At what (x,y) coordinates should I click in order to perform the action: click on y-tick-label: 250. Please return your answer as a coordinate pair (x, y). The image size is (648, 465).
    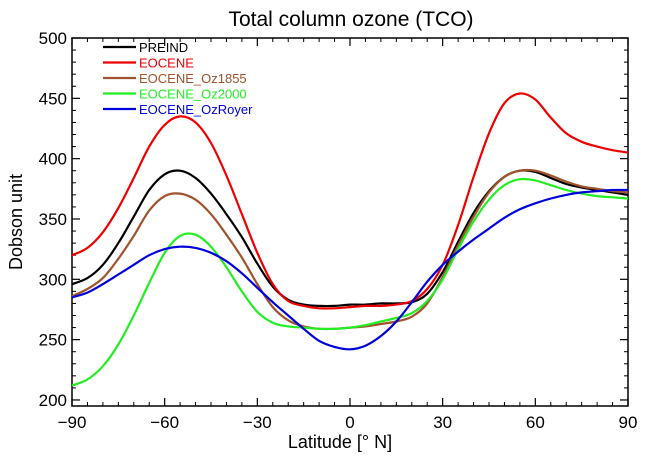
    Looking at the image, I should click on (53, 340).